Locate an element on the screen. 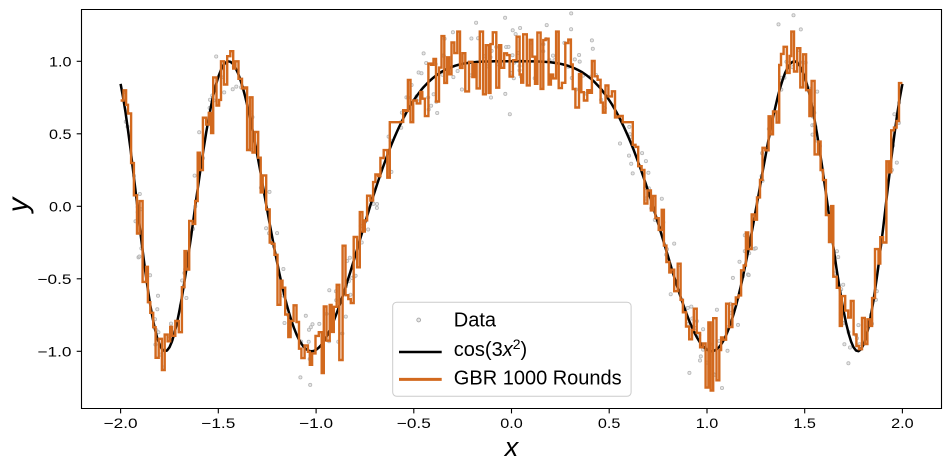 This screenshot has height=475, width=950. svg-text: GBR 1000 Rounds is located at coordinates (538, 378).